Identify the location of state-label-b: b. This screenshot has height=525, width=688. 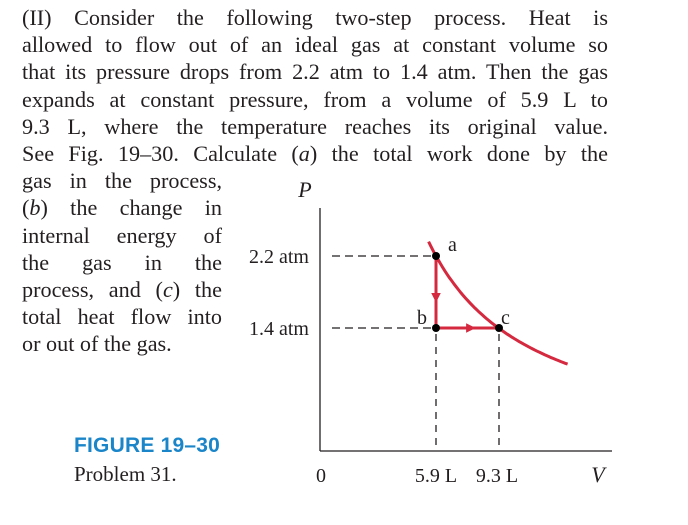
(422, 318).